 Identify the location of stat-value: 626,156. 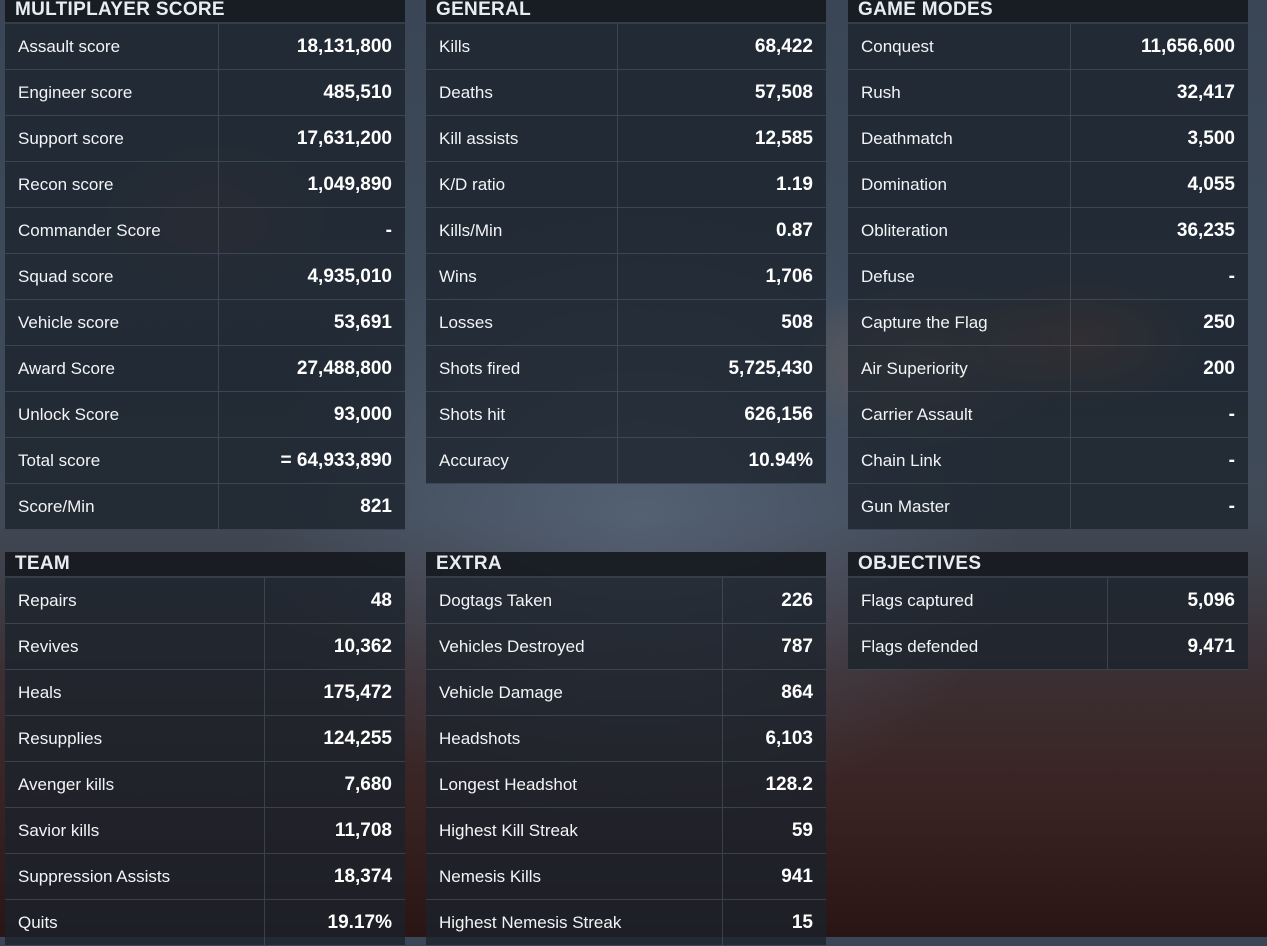
(778, 414).